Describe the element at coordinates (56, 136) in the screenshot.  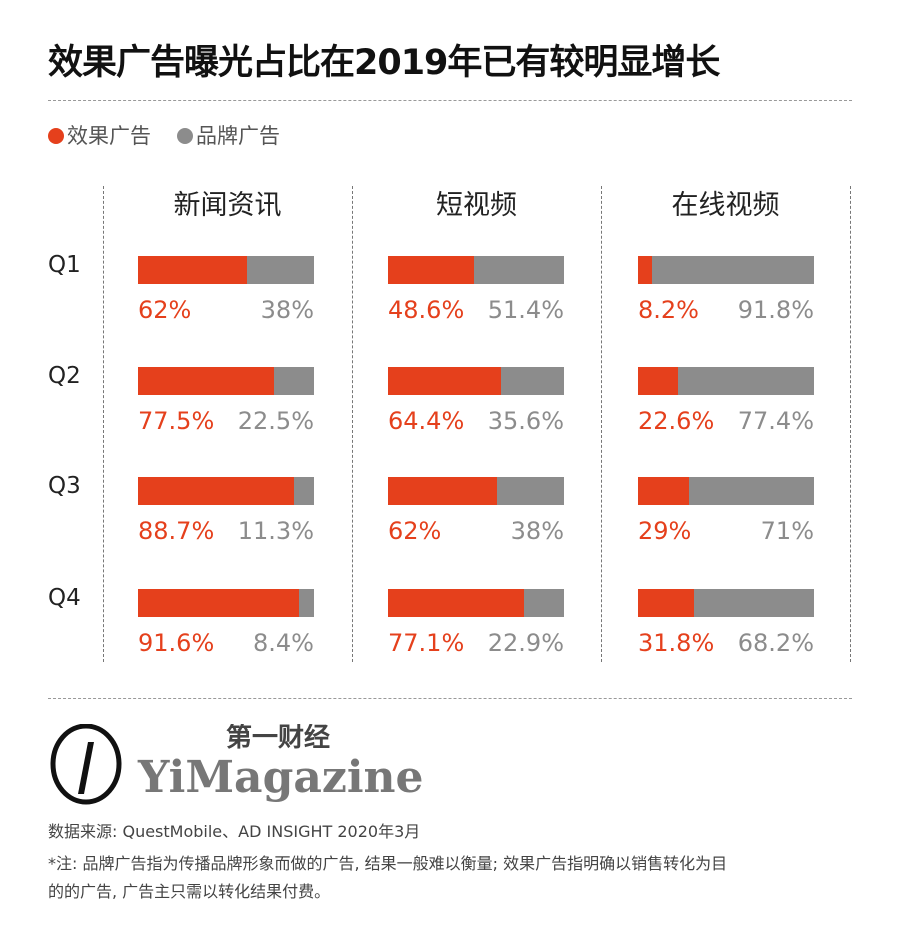
I see `orange-dot-icon` at that location.